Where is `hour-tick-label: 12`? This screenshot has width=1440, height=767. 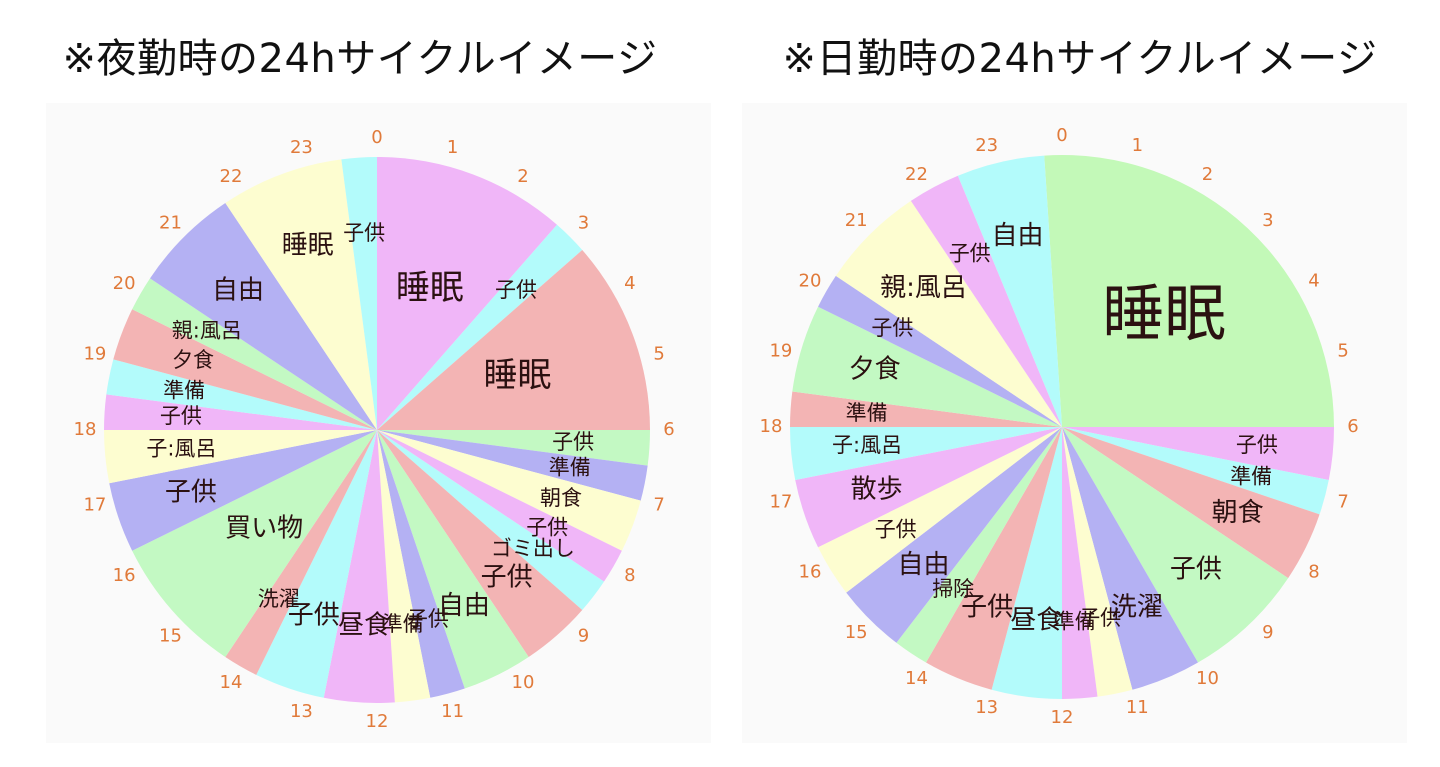
hour-tick-label: 12 is located at coordinates (377, 721).